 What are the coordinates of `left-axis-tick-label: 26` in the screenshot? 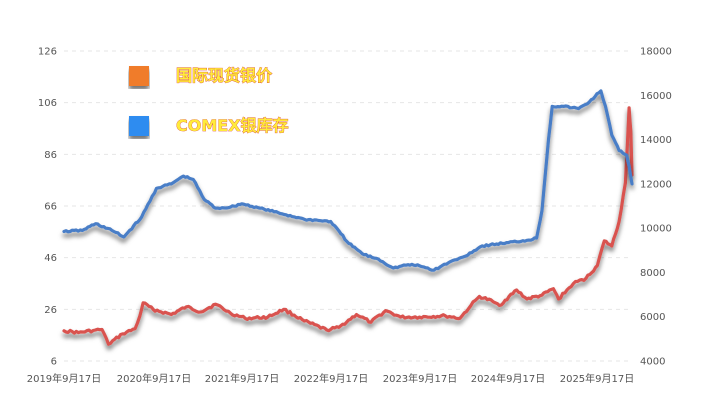 It's located at (50, 310).